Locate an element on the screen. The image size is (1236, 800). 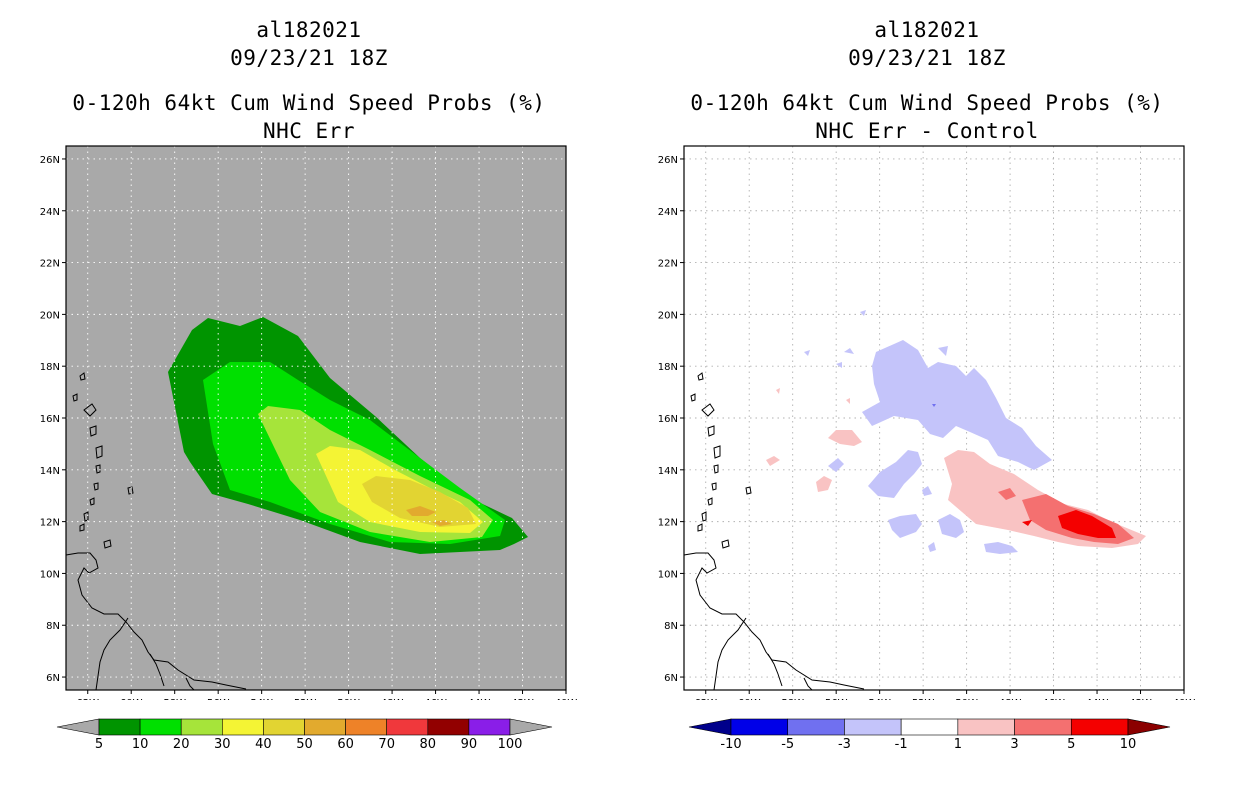
colorbar-label: 60 is located at coordinates (345, 744).